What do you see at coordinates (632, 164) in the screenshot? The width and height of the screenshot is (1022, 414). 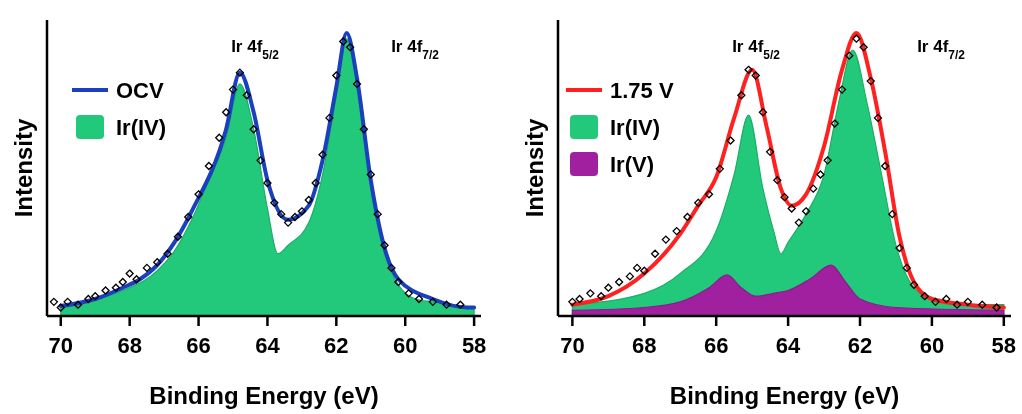 I see `legend-label: Ir(V)` at bounding box center [632, 164].